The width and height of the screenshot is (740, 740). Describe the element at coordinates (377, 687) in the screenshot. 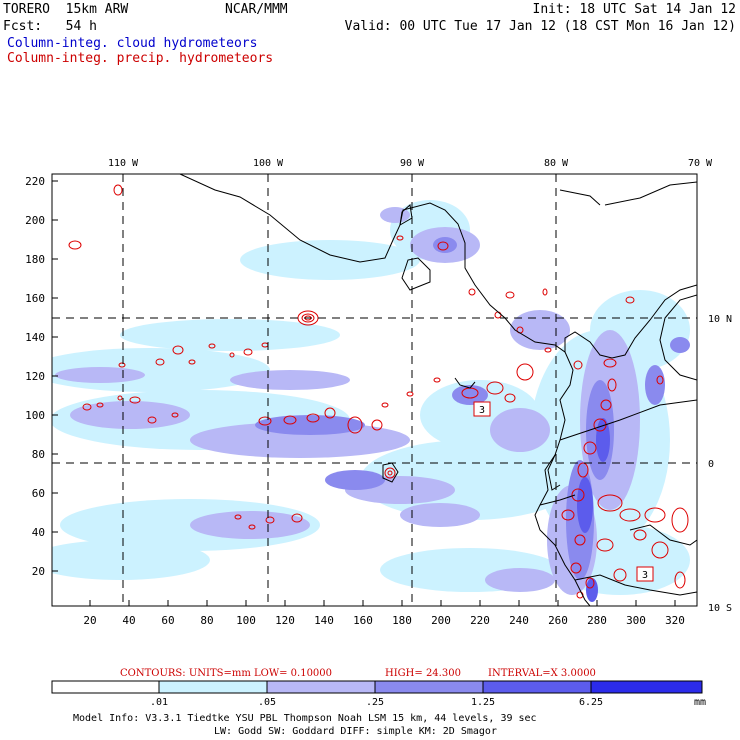

I see `colorbar` at that location.